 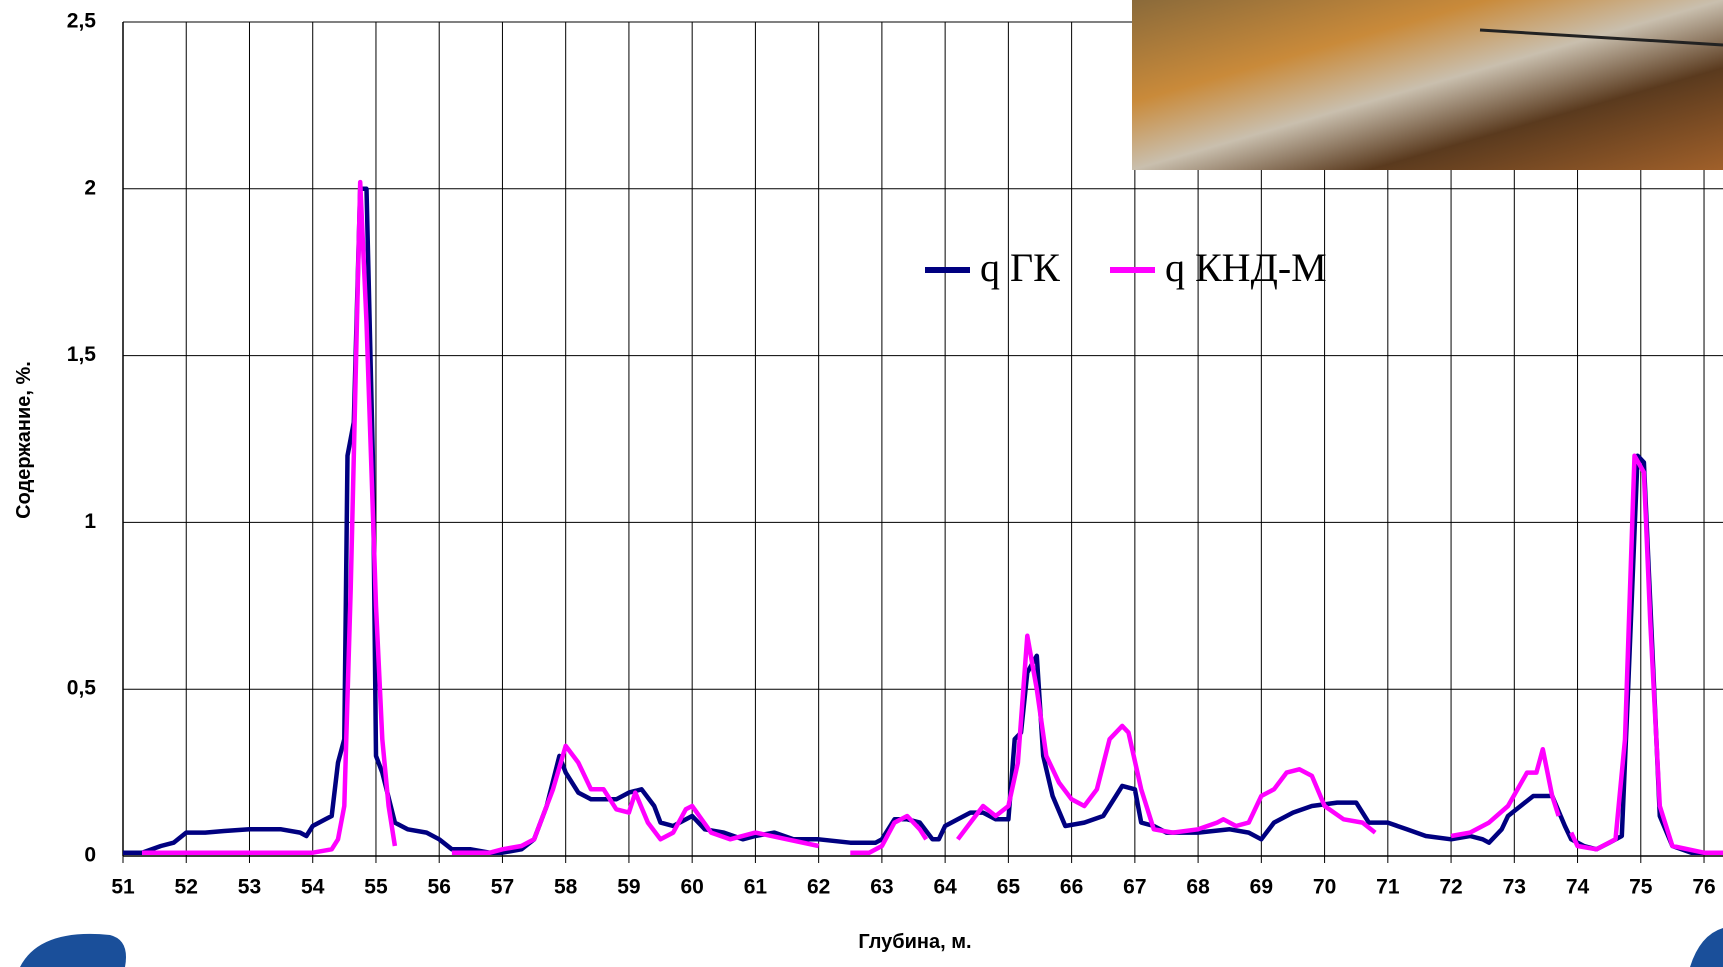 I want to click on x-tick-label: 70, so click(x=1324, y=887).